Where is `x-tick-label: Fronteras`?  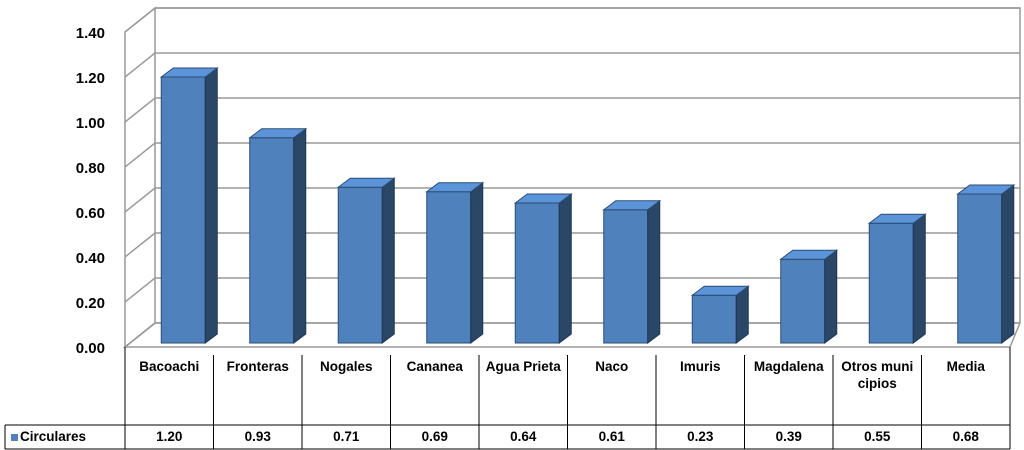
x-tick-label: Fronteras is located at coordinates (257, 366).